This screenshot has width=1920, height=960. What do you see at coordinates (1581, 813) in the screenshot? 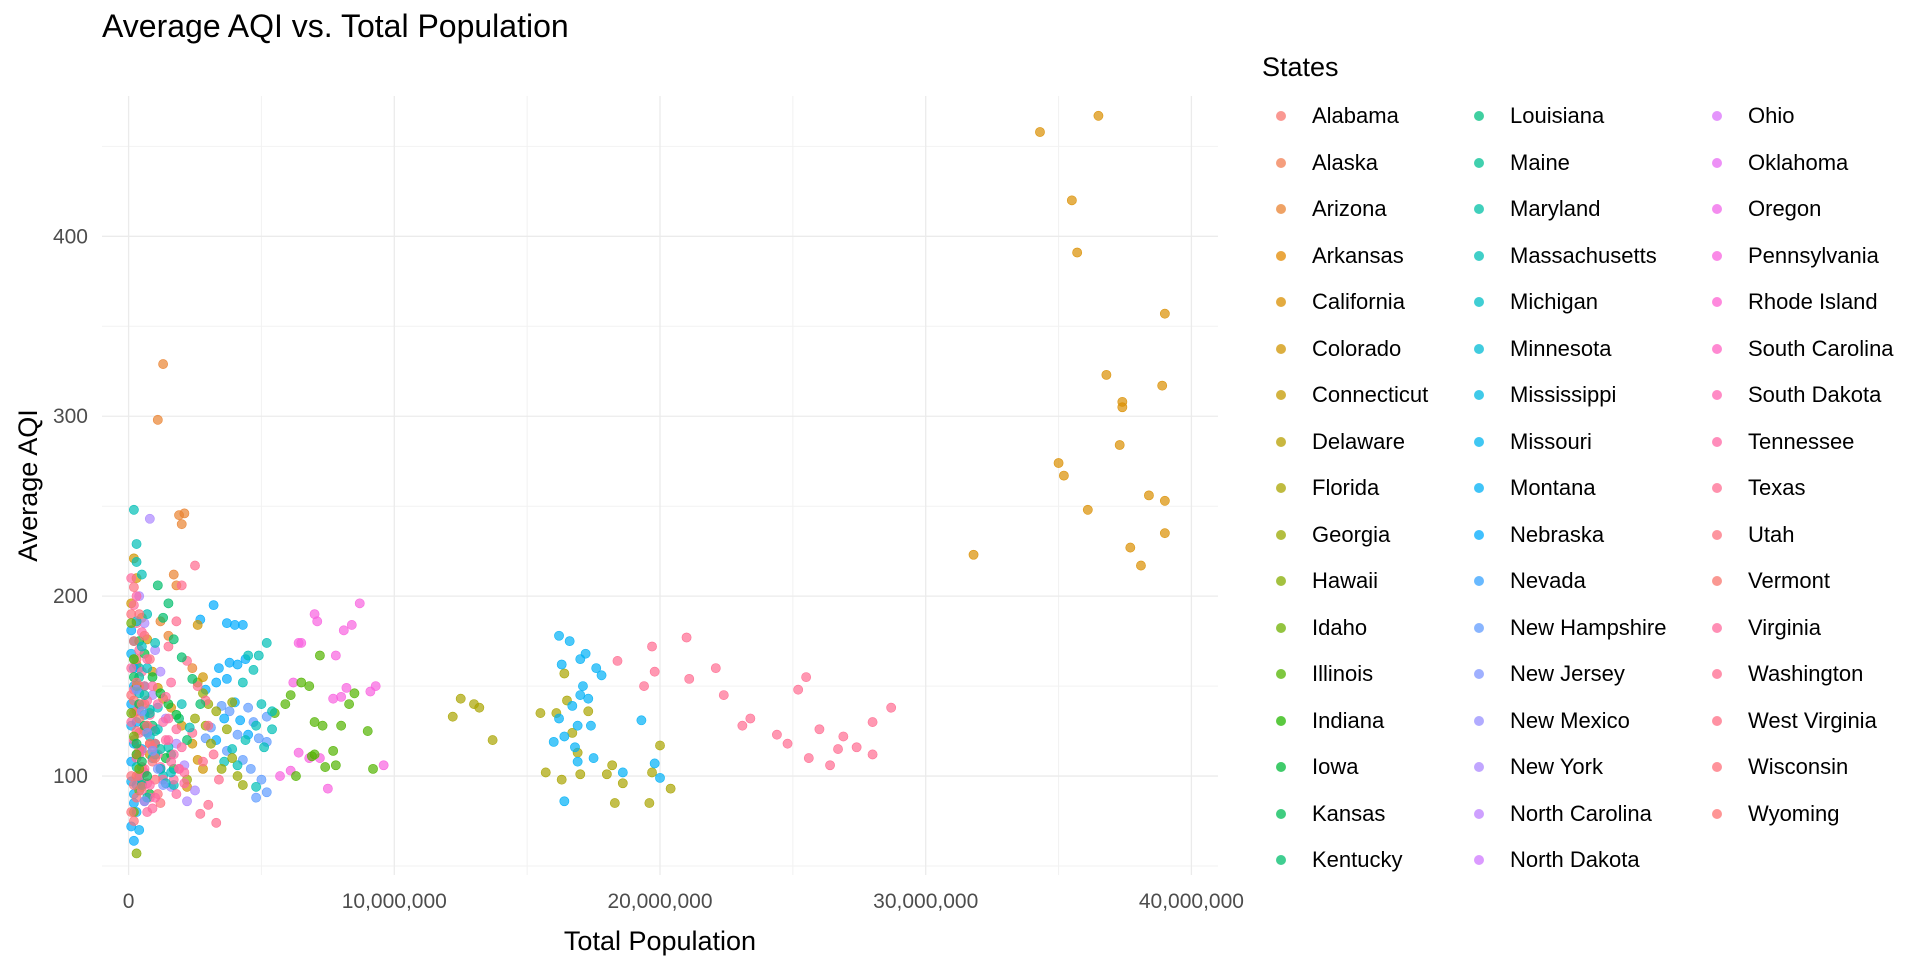
I see `legend-label: North Carolina` at bounding box center [1581, 813].